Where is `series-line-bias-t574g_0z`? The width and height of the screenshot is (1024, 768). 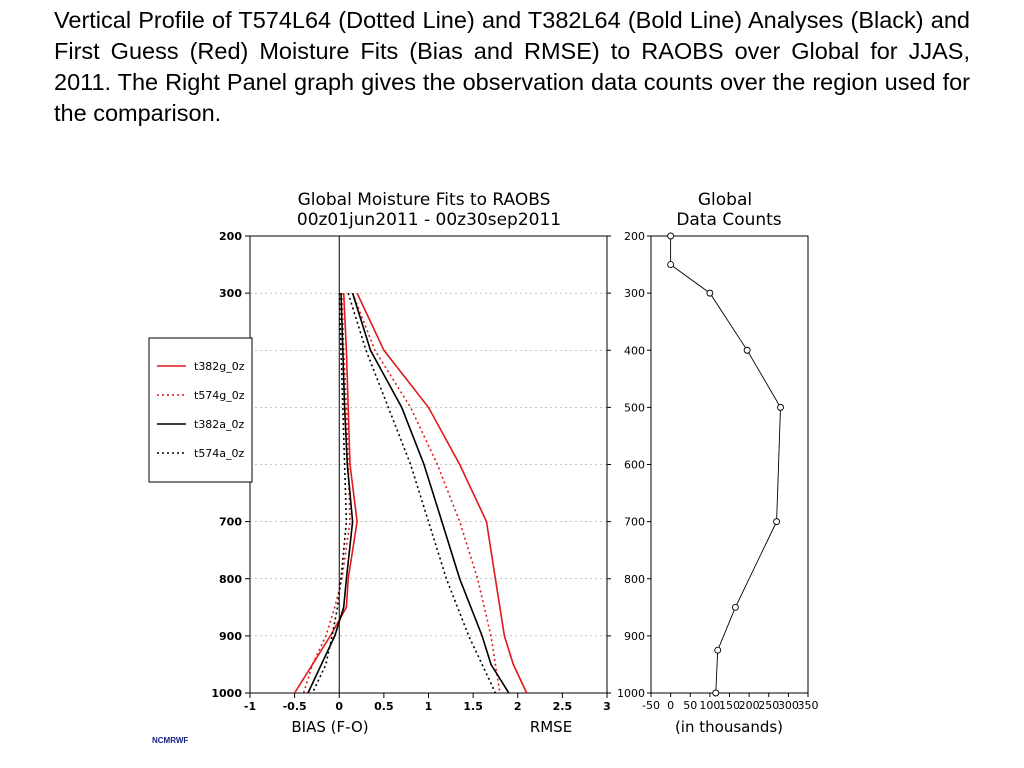
series-line-bias-t574g_0z is located at coordinates (326, 493).